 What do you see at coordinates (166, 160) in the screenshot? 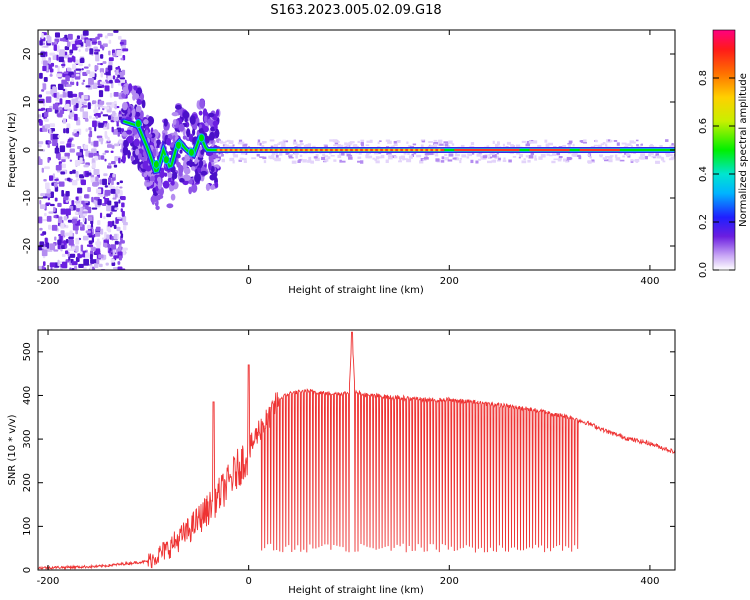
I see `transition-peak` at bounding box center [166, 160].